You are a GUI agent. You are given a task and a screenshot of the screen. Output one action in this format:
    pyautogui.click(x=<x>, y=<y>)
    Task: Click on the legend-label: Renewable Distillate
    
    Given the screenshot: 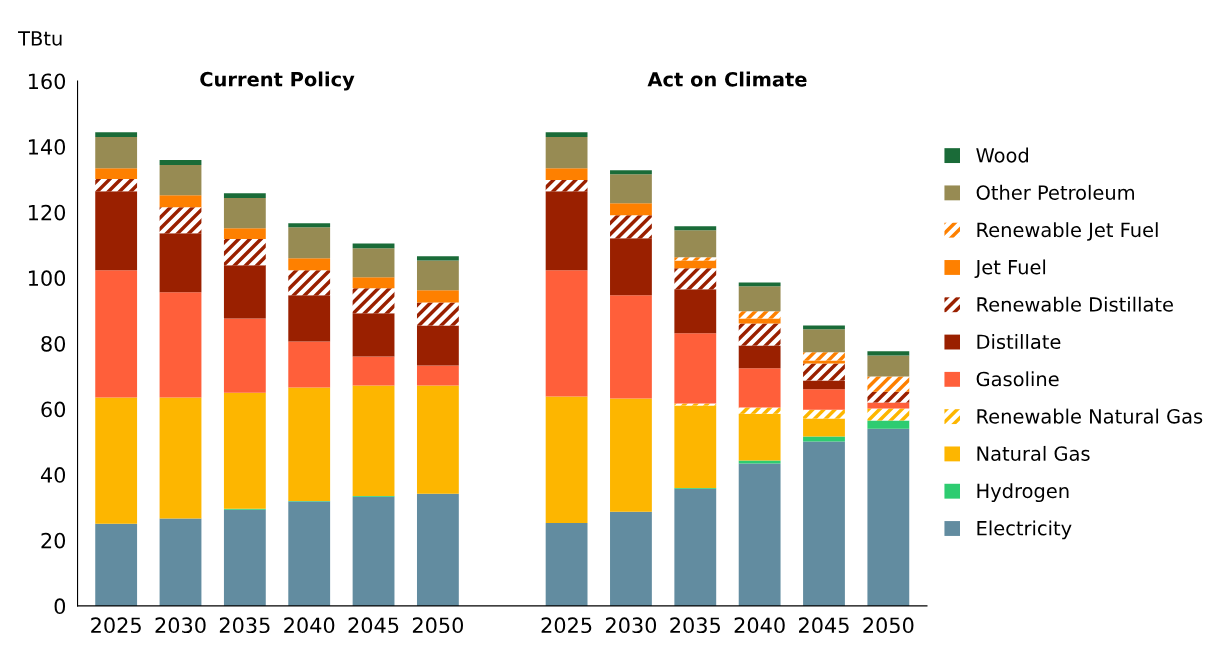 What is the action you would take?
    pyautogui.click(x=1075, y=304)
    